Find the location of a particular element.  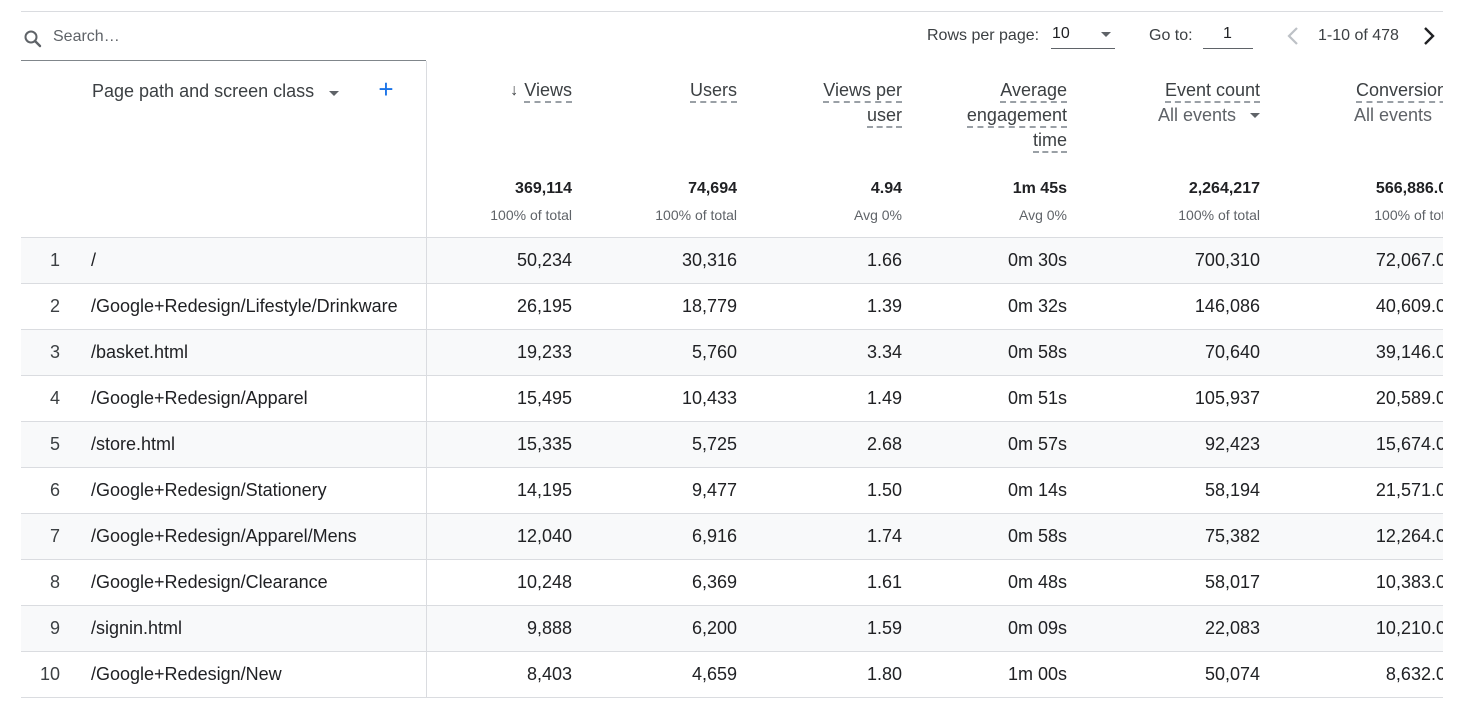

metric-header-content: ↓ Views is located at coordinates (541, 90).